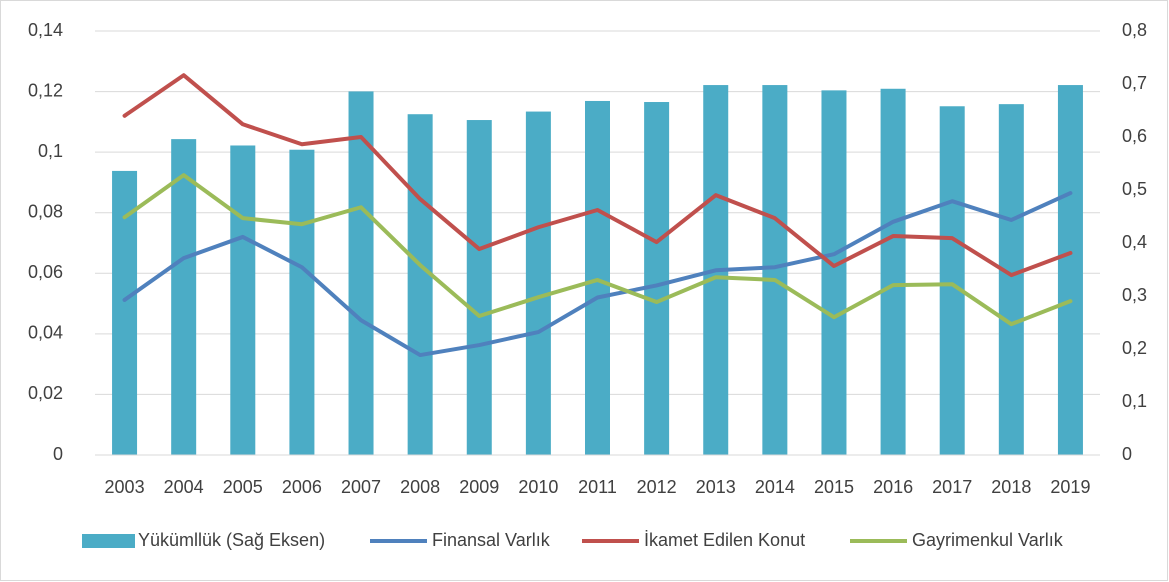 Image resolution: width=1169 pixels, height=582 pixels. What do you see at coordinates (491, 540) in the screenshot?
I see `legend-label: Finansal Varlık` at bounding box center [491, 540].